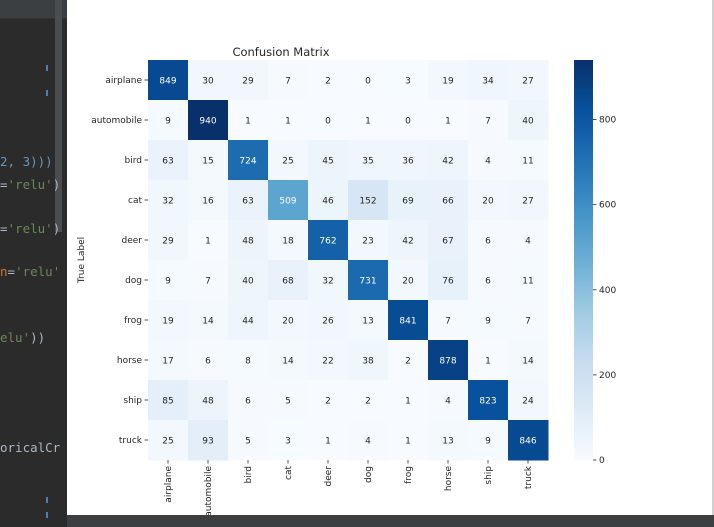  Describe the element at coordinates (207, 442) in the screenshot. I see `cell-value-label: 93` at that location.